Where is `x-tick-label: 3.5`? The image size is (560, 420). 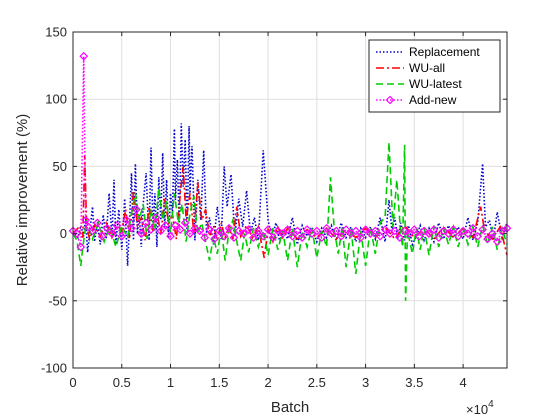 x-tick-label: 3.5 is located at coordinates (414, 382).